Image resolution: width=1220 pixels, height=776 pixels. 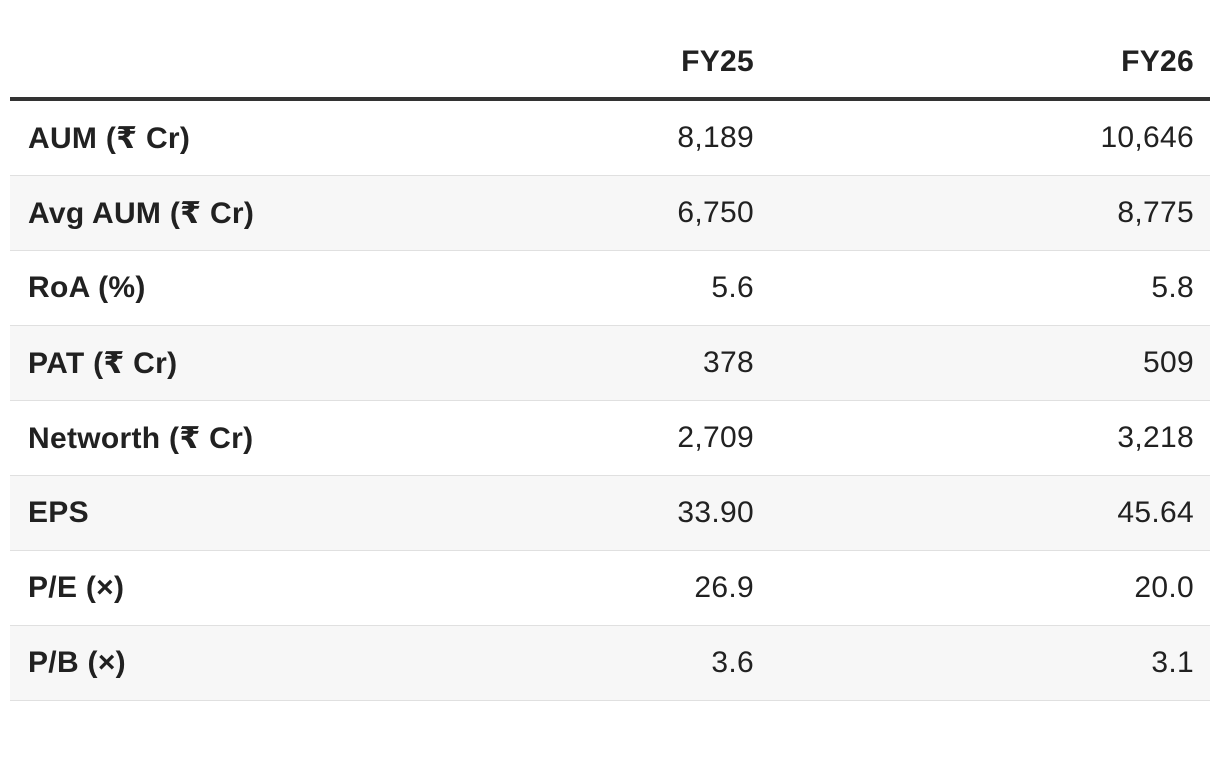 What do you see at coordinates (185, 588) in the screenshot?
I see `row-label: P/E (×)` at bounding box center [185, 588].